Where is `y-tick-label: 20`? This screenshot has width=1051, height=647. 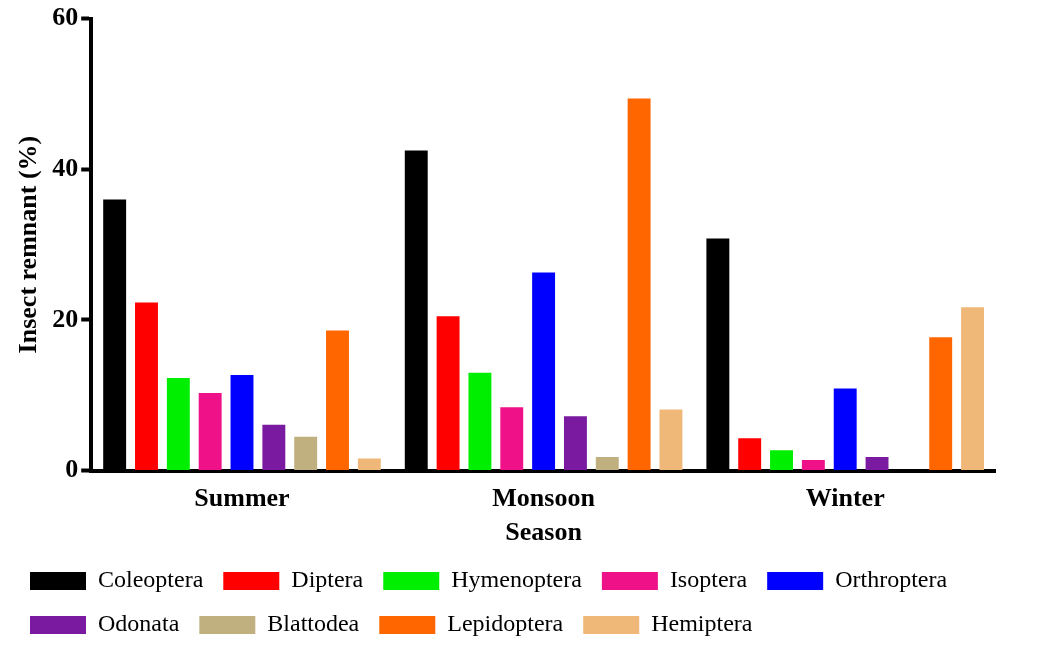
y-tick-label: 20 is located at coordinates (65, 318).